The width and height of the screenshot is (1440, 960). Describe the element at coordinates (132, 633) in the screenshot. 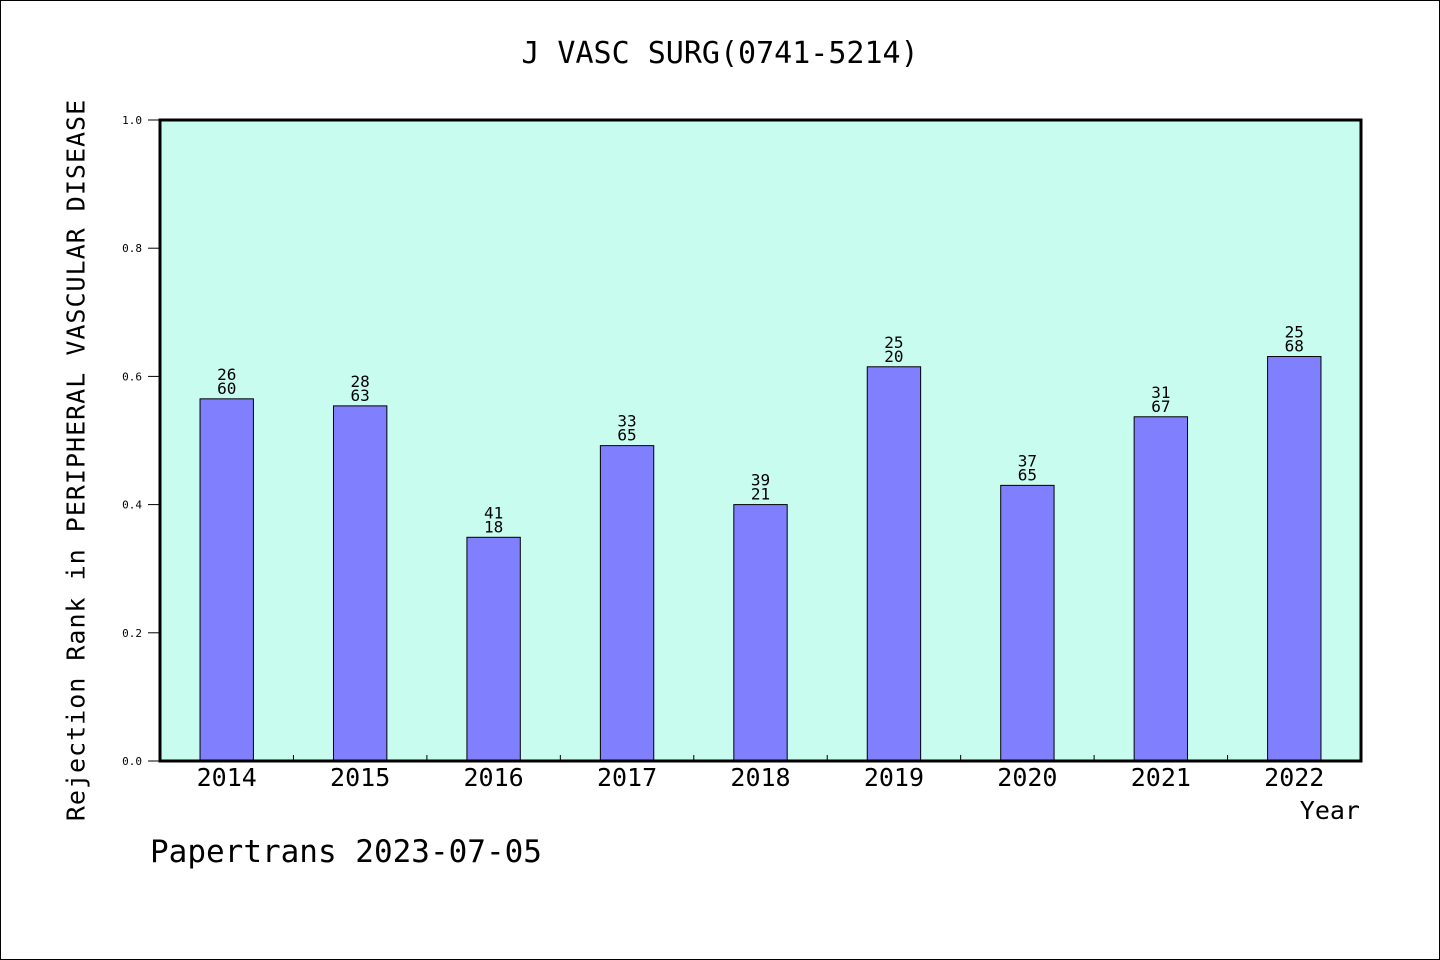

I see `y-tick-label: 0.2` at that location.